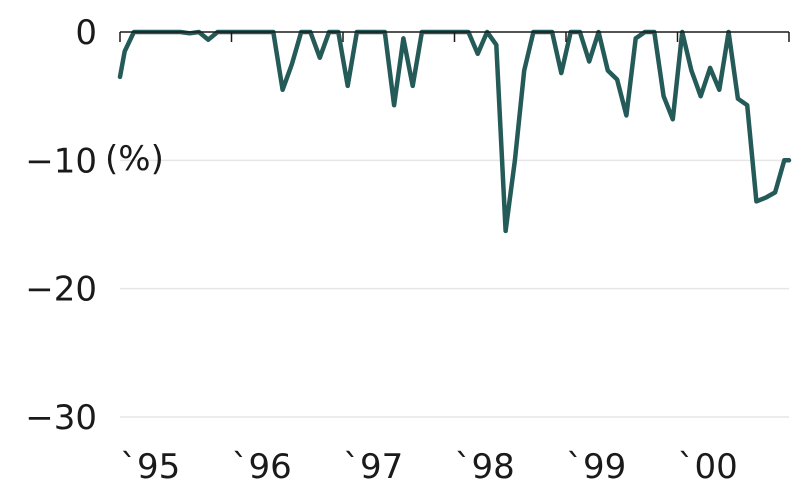 This screenshot has height=493, width=799. What do you see at coordinates (454, 36) in the screenshot?
I see `x-axis` at bounding box center [454, 36].